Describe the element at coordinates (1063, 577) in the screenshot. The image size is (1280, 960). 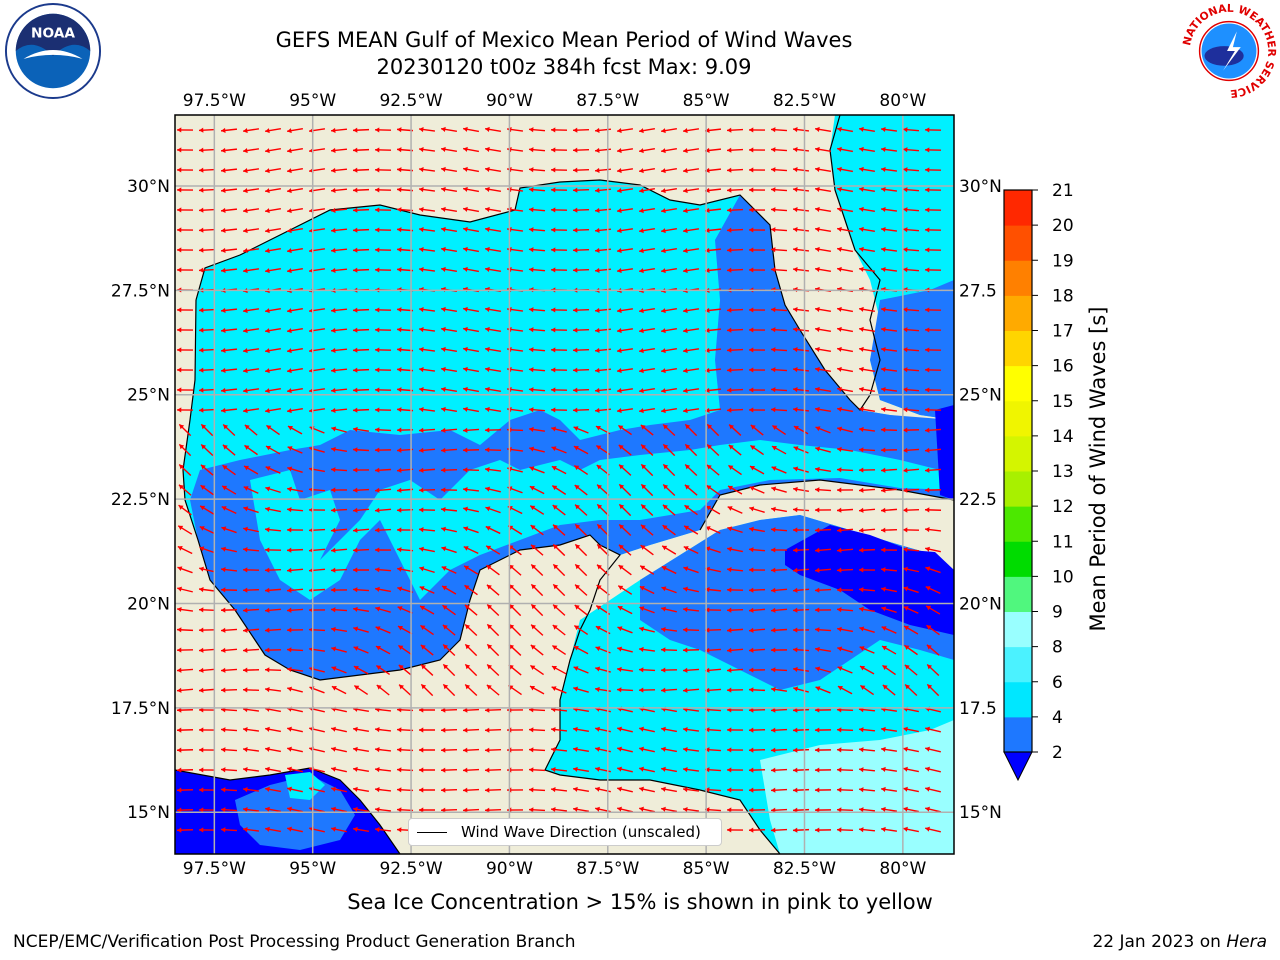
I see `colorbar-tick-5: 10` at that location.